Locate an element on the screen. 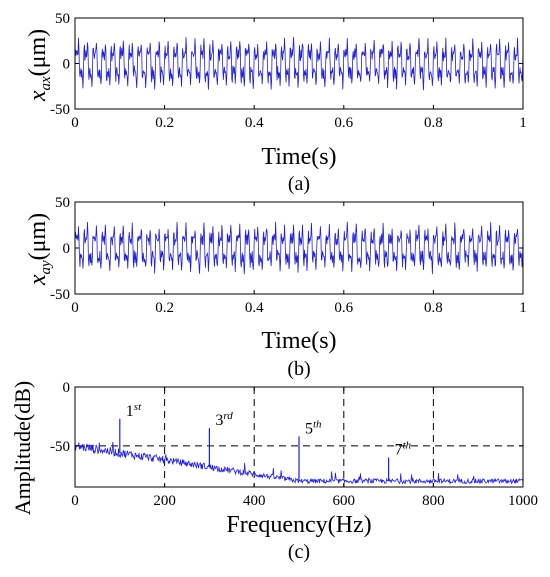 The image size is (550, 577). y-tick-label-b: -50 is located at coordinates (60, 295).